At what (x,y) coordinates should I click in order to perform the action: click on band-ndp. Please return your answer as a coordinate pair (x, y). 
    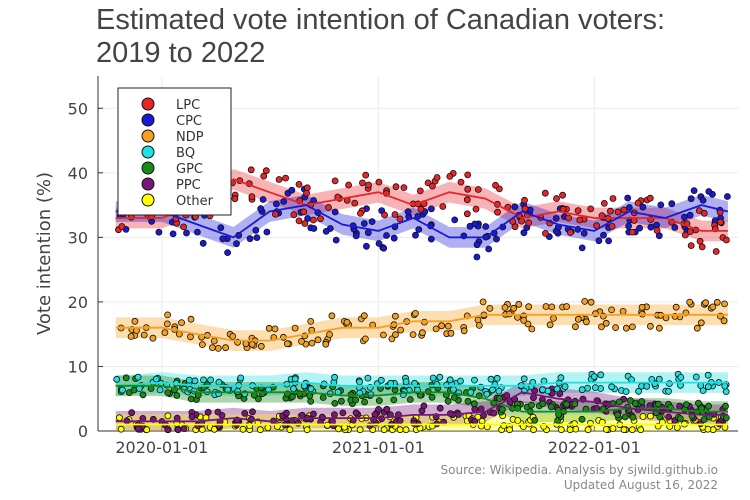
    Looking at the image, I should click on (421, 327).